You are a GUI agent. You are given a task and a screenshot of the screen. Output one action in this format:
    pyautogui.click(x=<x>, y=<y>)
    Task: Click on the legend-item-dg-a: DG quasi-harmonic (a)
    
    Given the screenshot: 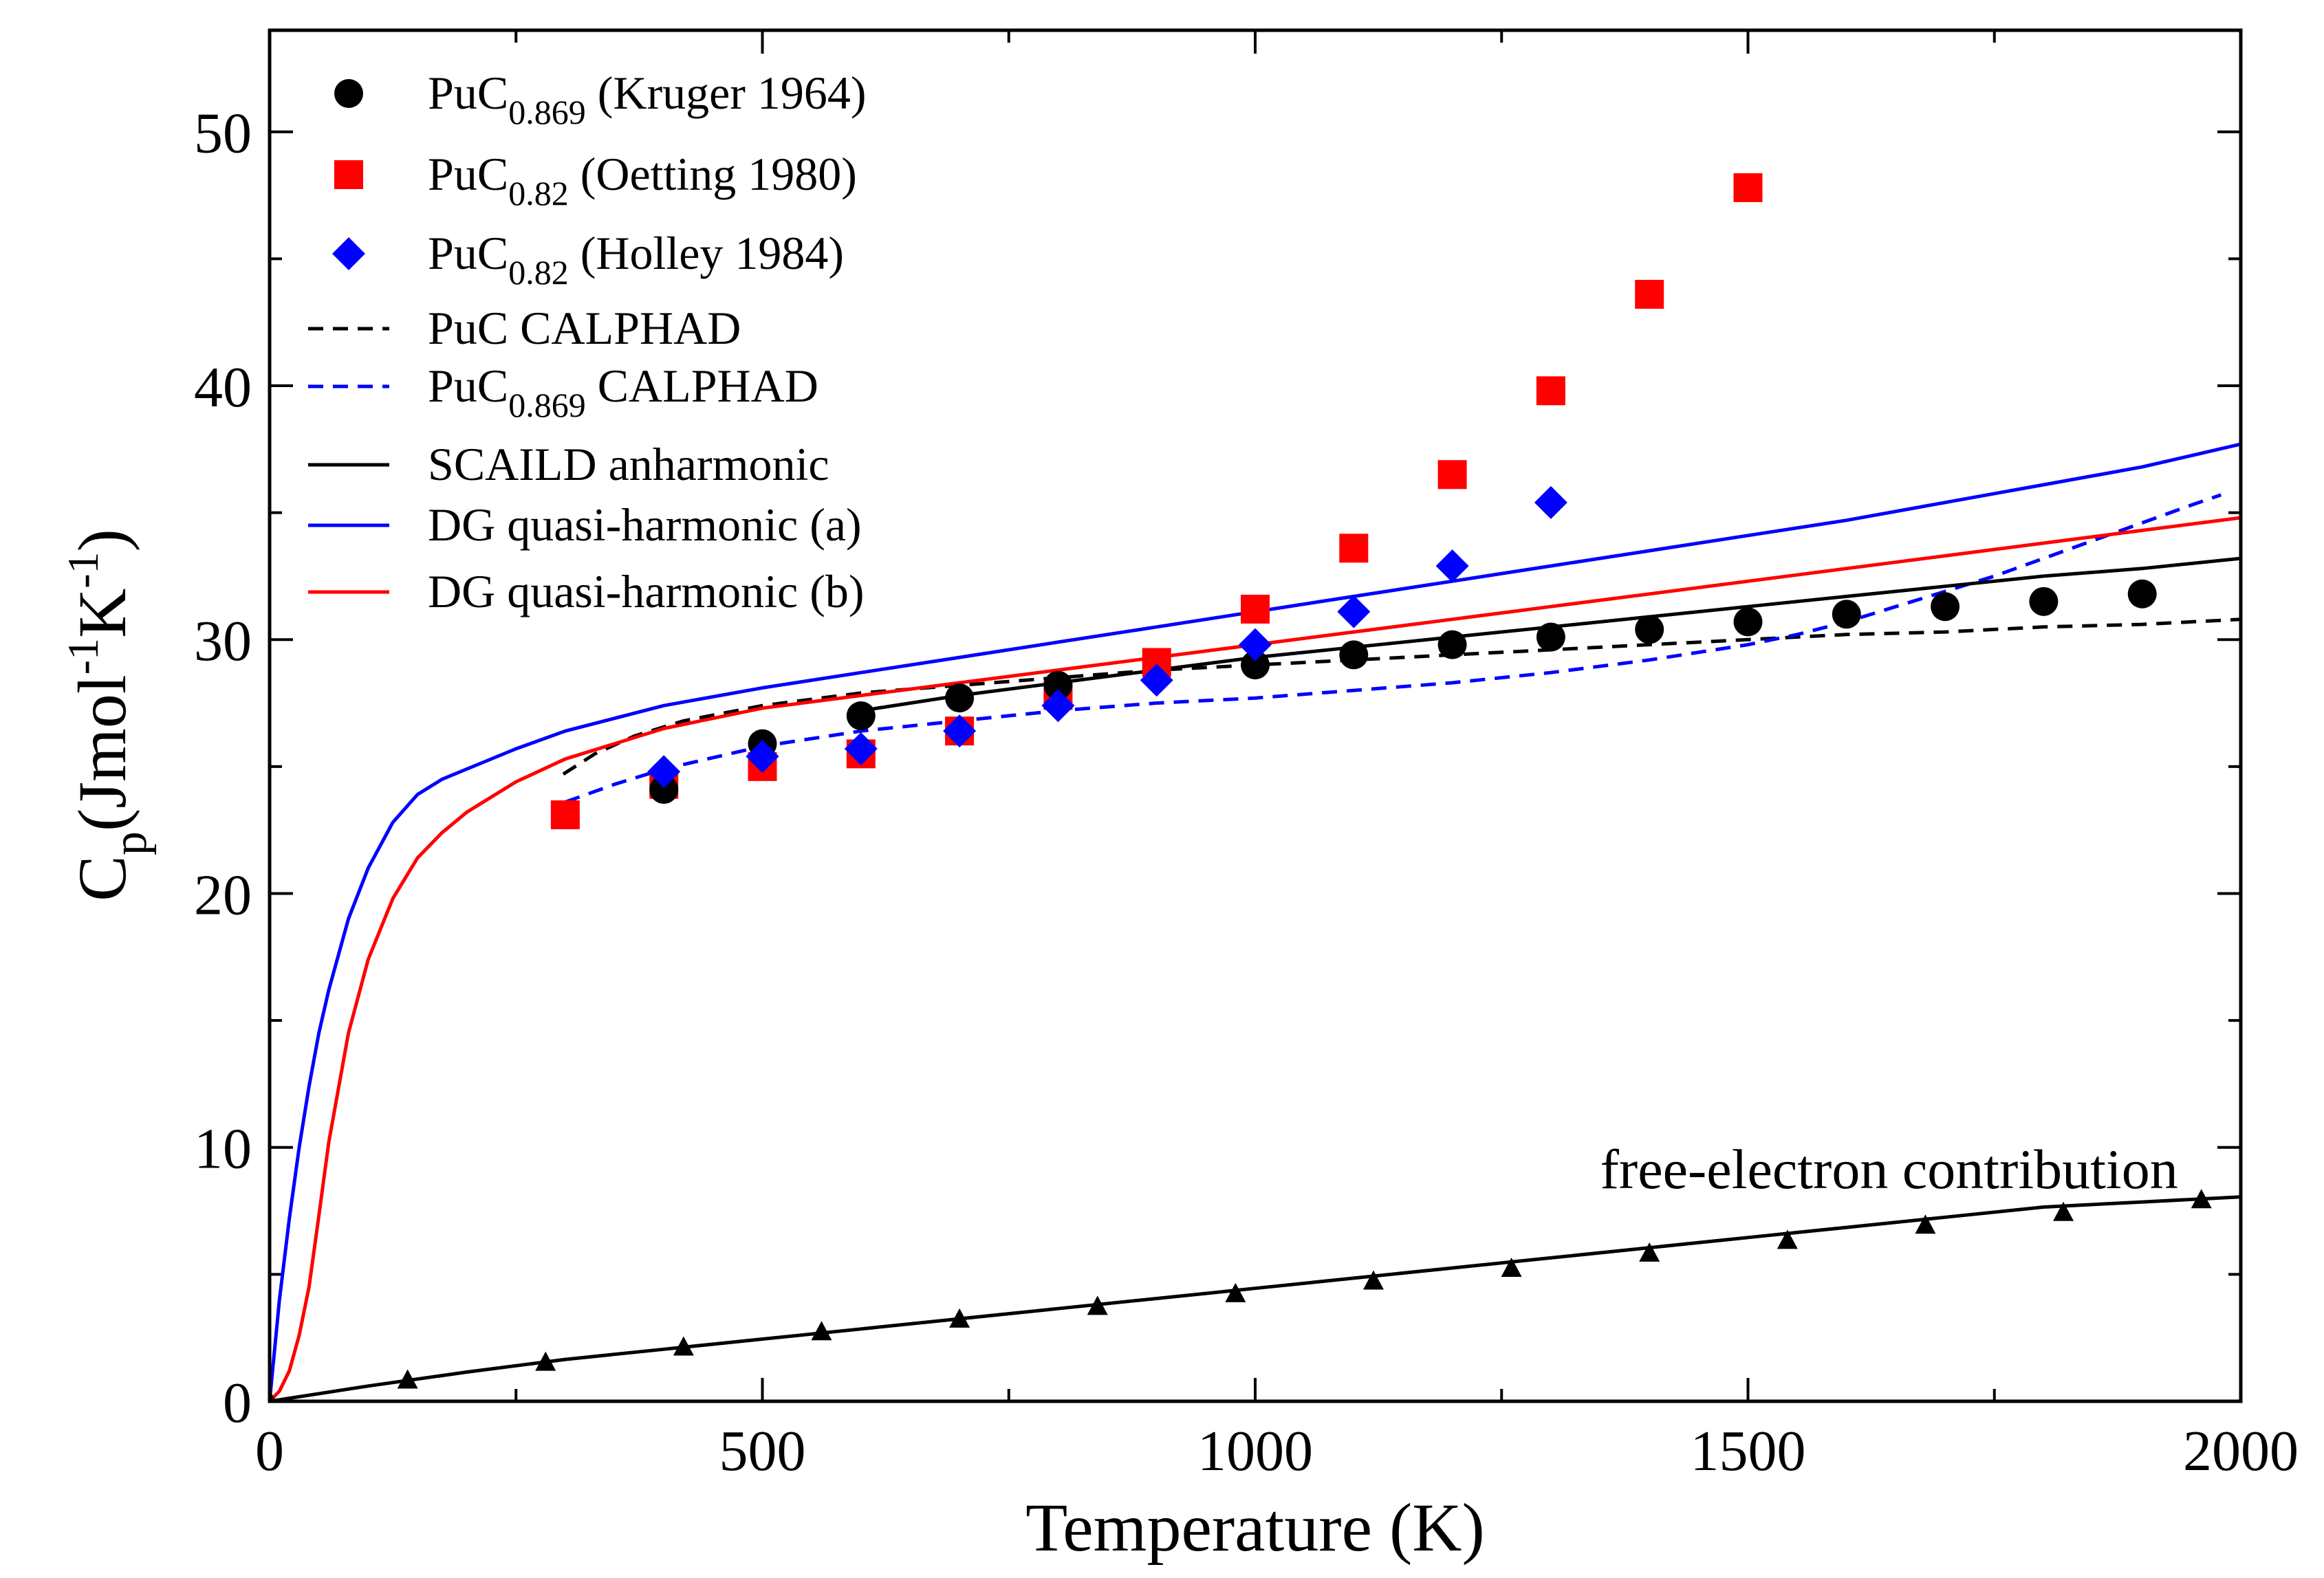 What is the action you would take?
    pyautogui.click(x=585, y=524)
    